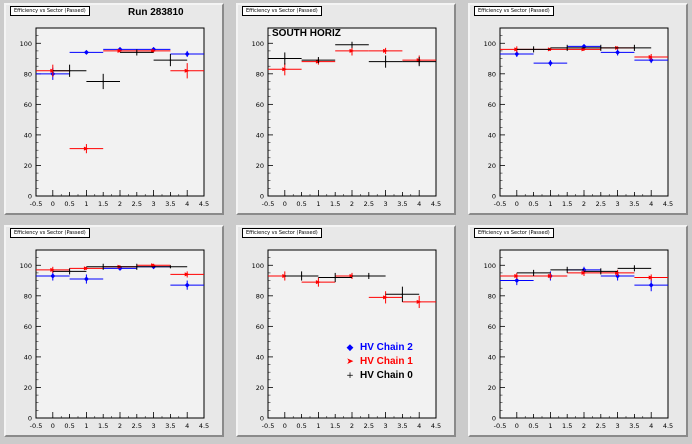 The image size is (692, 444). I want to click on legend-label: HV Chain 1, so click(386, 361).